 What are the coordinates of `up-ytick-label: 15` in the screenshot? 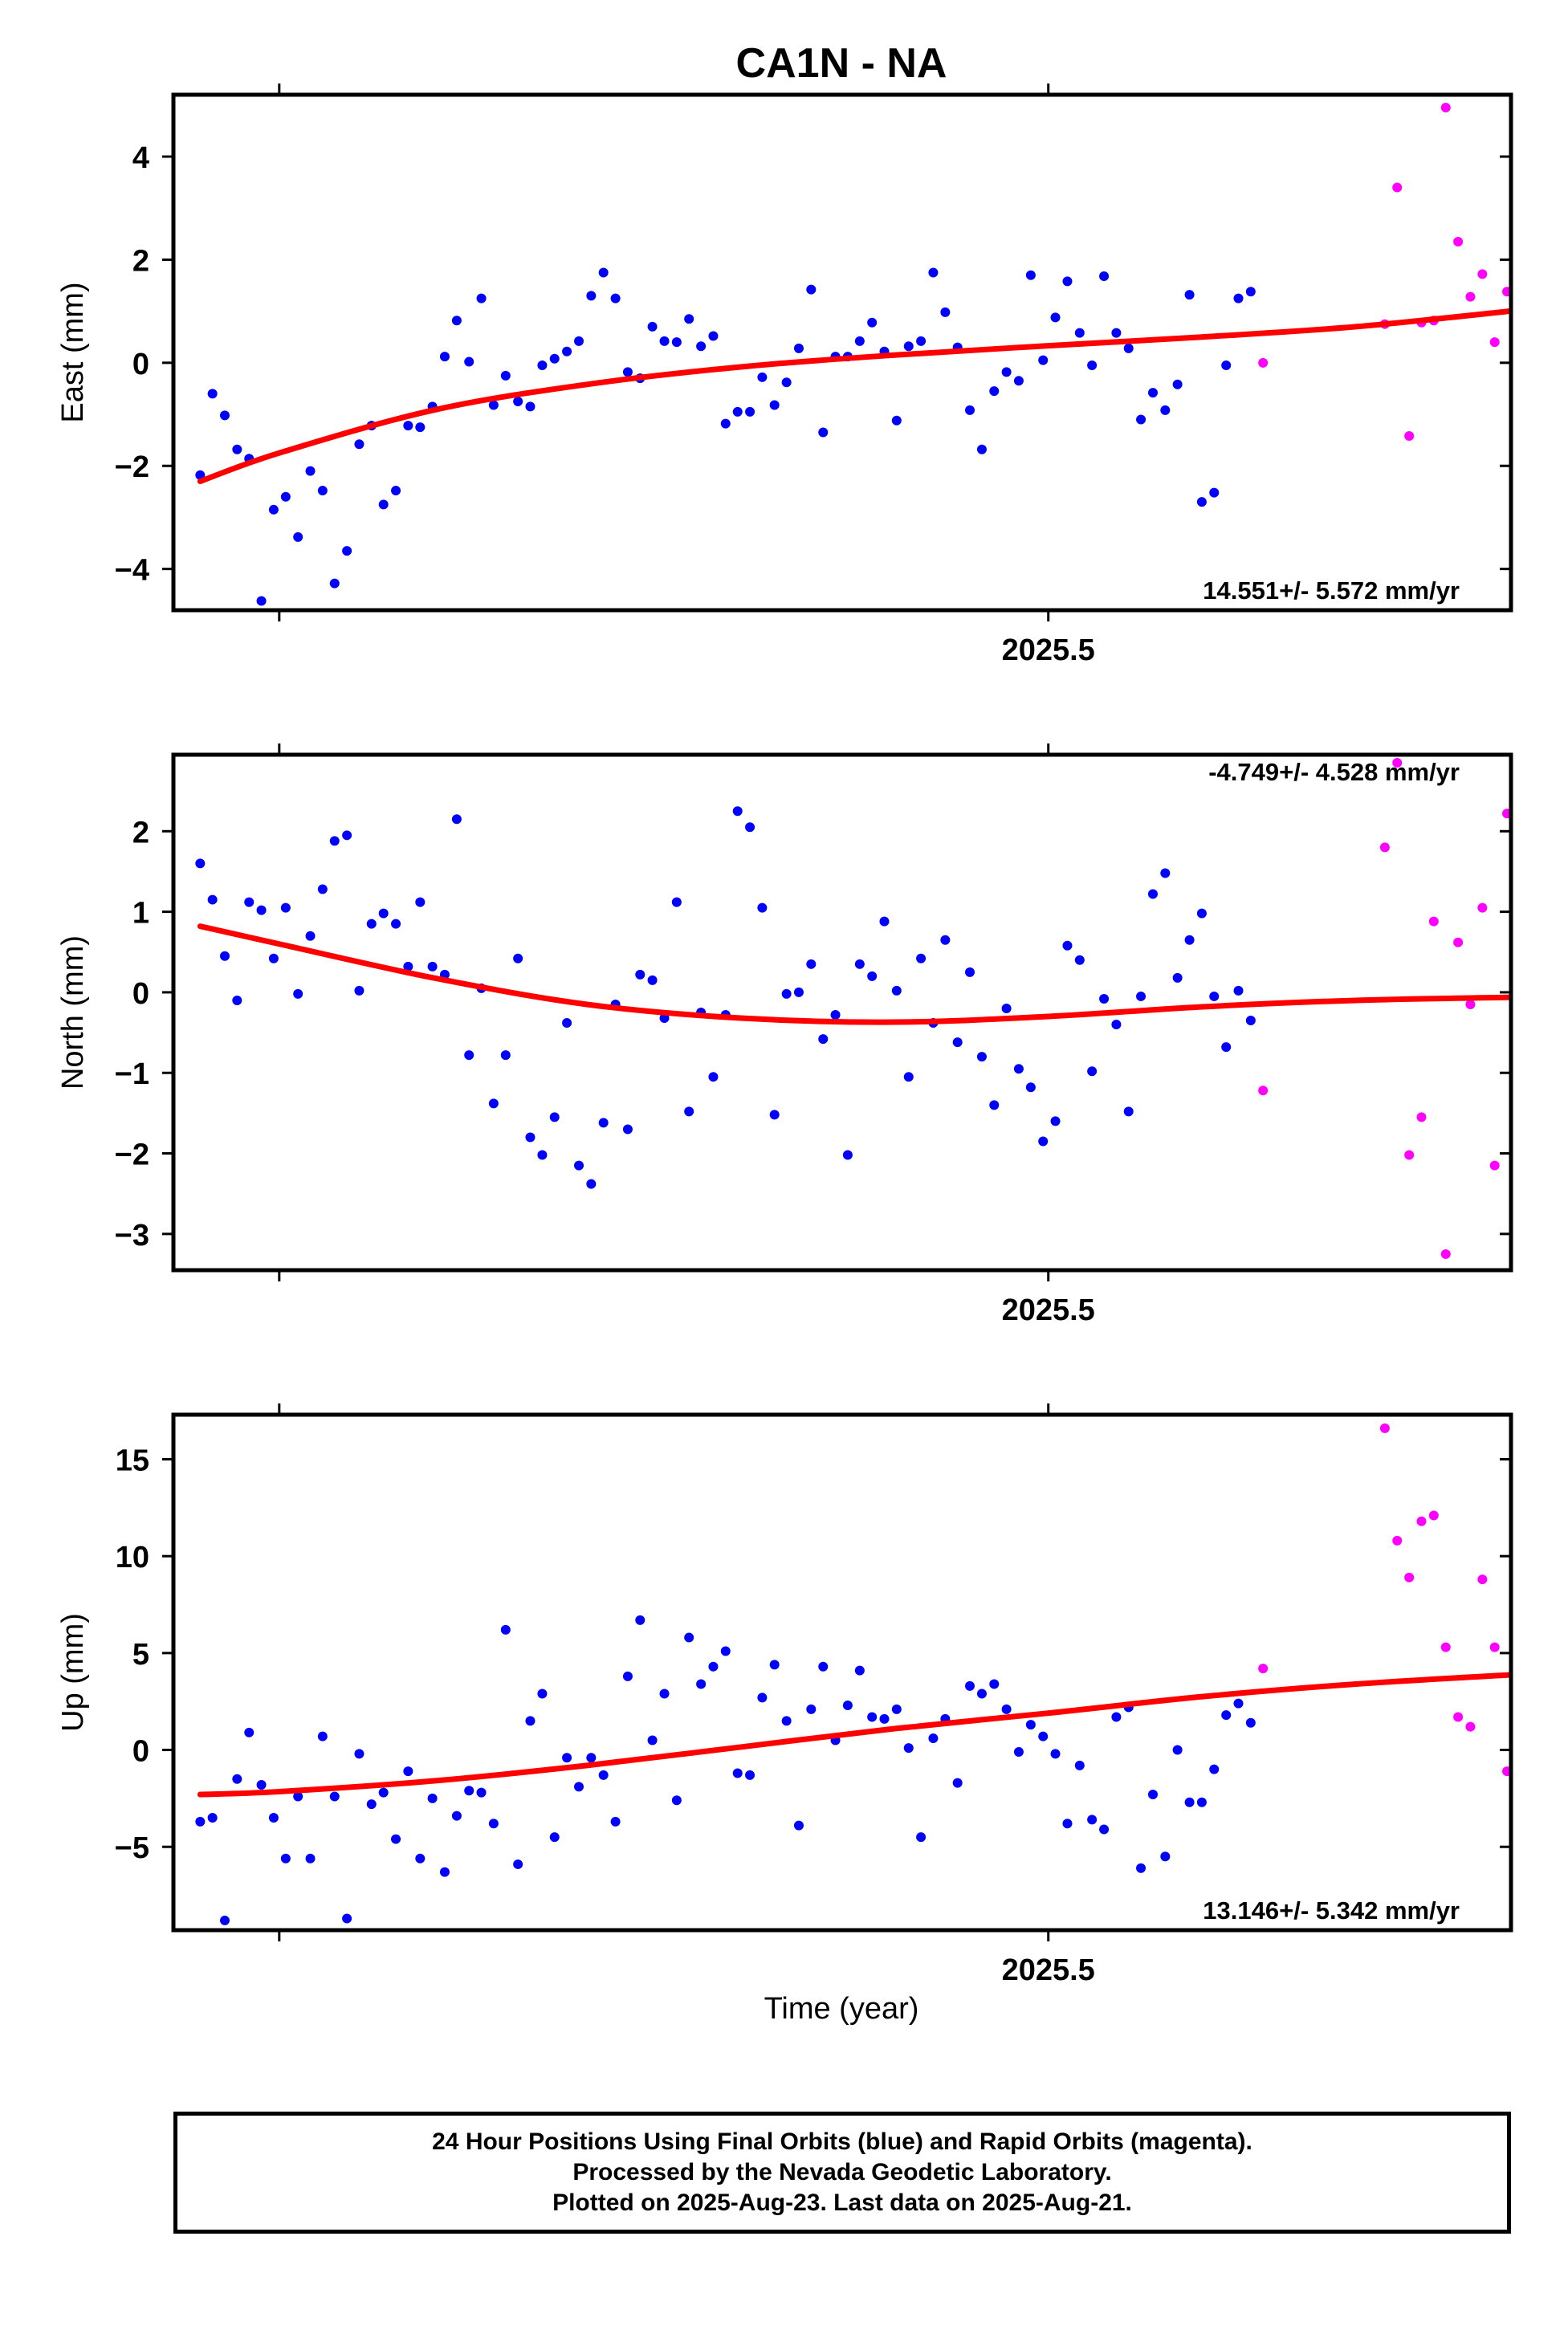 It's located at (132, 1461).